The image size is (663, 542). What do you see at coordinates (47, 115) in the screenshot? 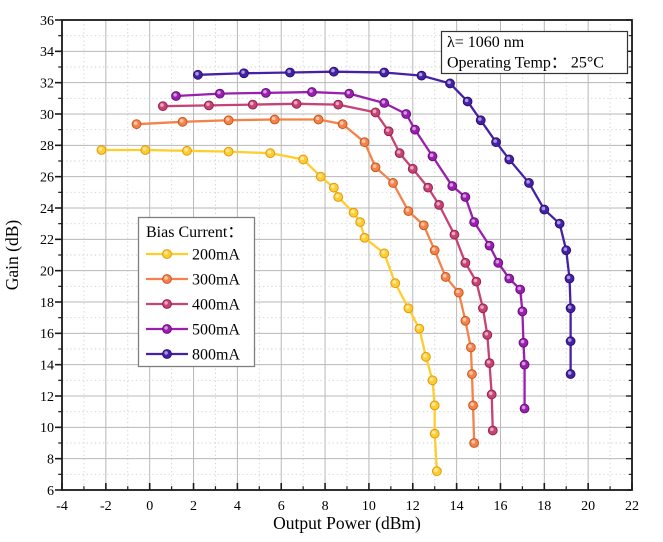
I see `y-tick-label: 30` at bounding box center [47, 115].